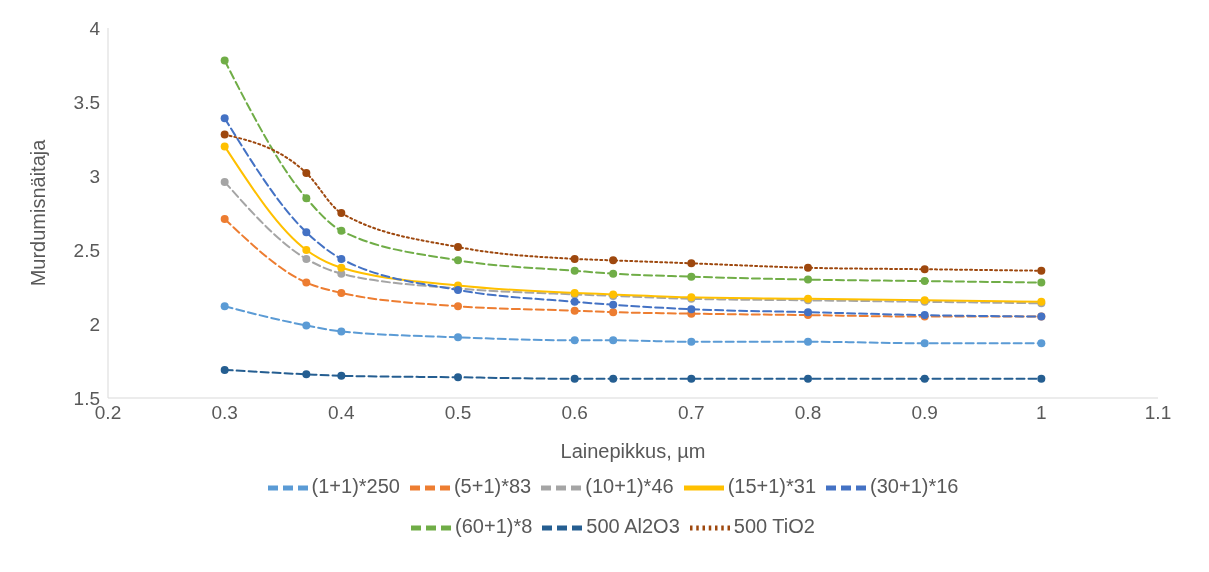 The image size is (1209, 572). Describe the element at coordinates (494, 526) in the screenshot. I see `legend-label: (60+1)*8` at that location.